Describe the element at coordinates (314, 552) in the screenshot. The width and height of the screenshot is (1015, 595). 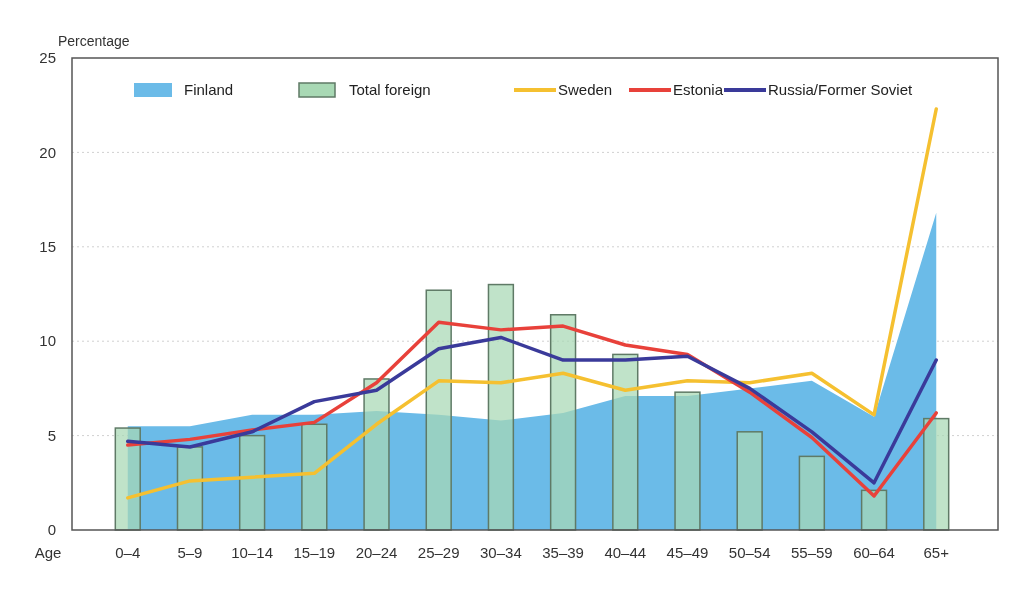
I see `x-tick-label: 15–19` at that location.